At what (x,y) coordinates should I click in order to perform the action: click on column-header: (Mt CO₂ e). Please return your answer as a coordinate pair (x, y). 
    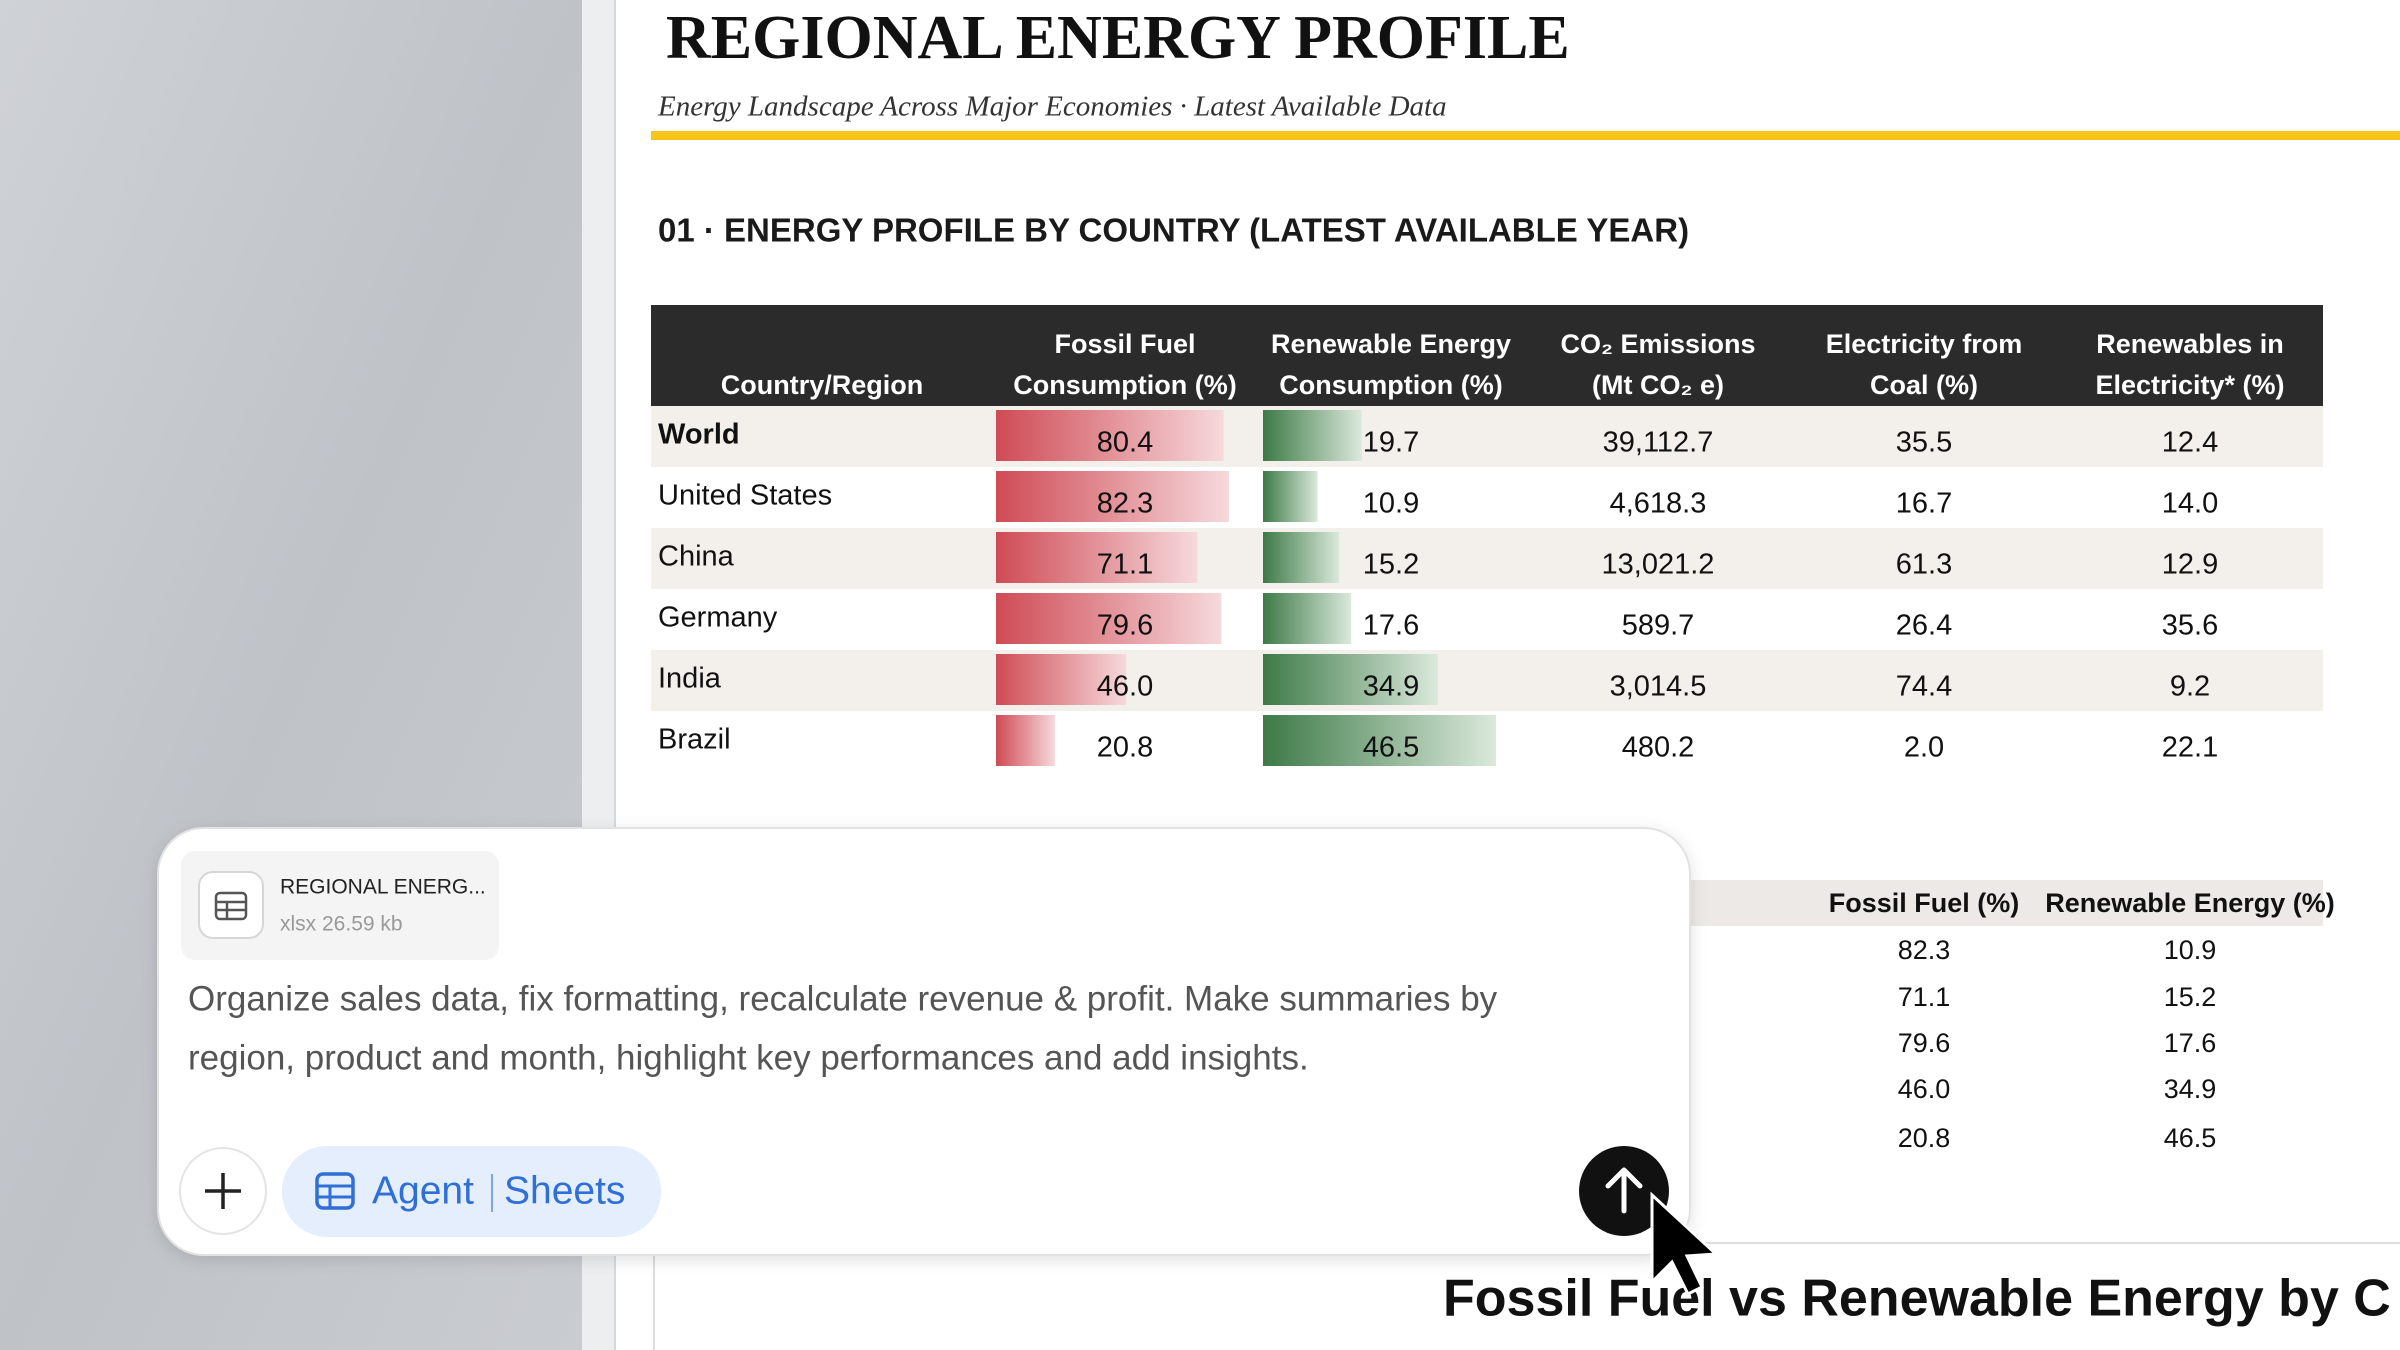
    Looking at the image, I should click on (1658, 385).